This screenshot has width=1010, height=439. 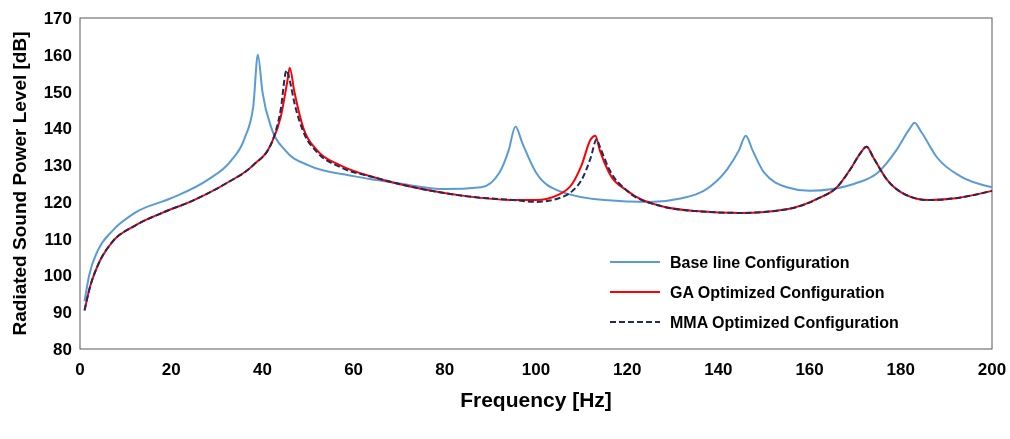 What do you see at coordinates (57, 55) in the screenshot?
I see `y-tick-label: 160` at bounding box center [57, 55].